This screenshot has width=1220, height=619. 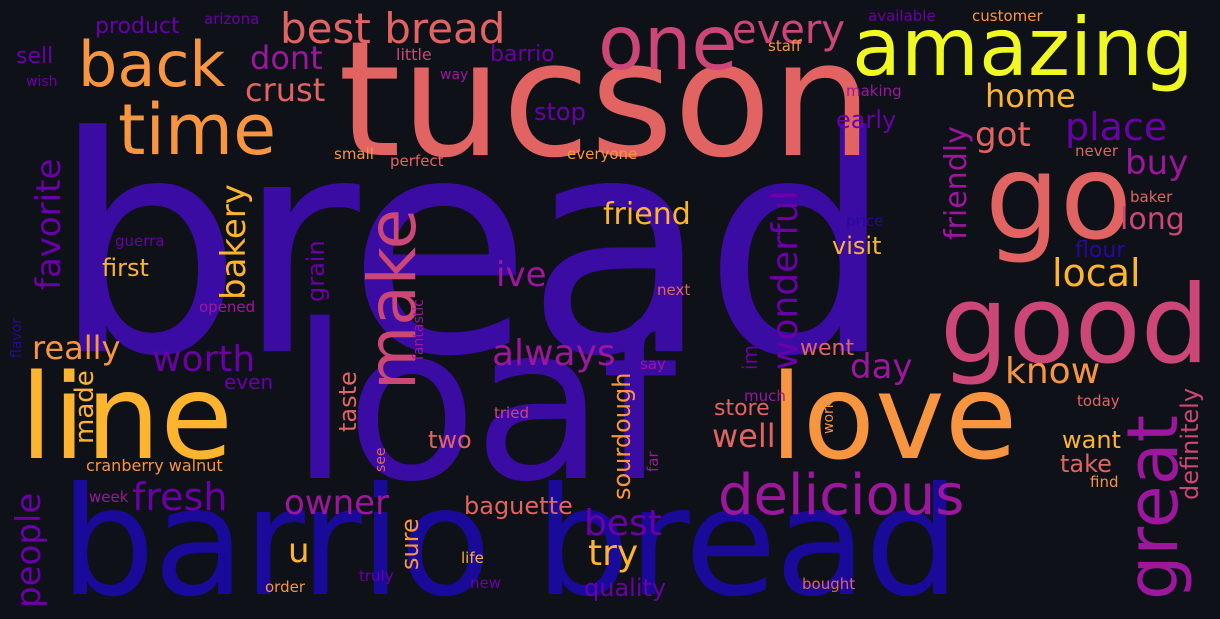 I want to click on word-available: available, so click(x=902, y=16).